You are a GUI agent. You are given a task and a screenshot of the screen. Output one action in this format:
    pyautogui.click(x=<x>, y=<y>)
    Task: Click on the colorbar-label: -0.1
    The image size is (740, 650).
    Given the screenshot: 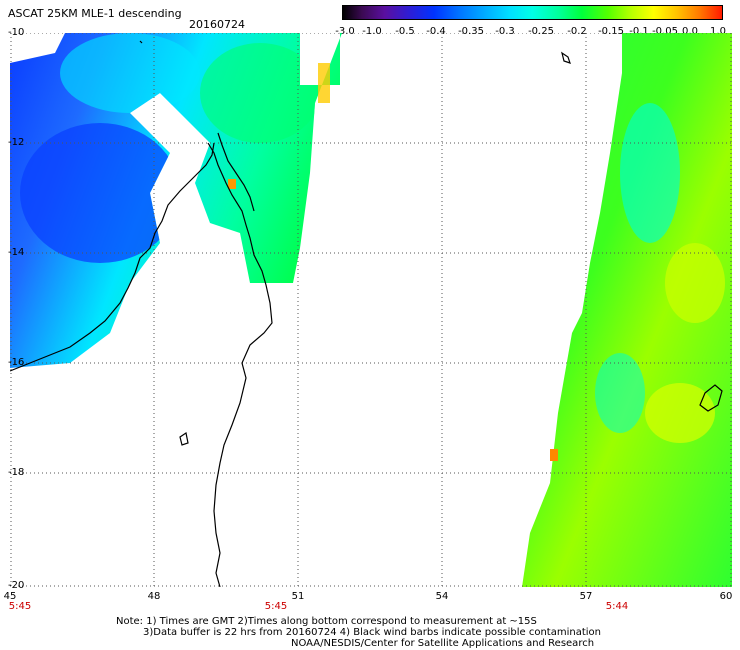 What is the action you would take?
    pyautogui.click(x=639, y=31)
    